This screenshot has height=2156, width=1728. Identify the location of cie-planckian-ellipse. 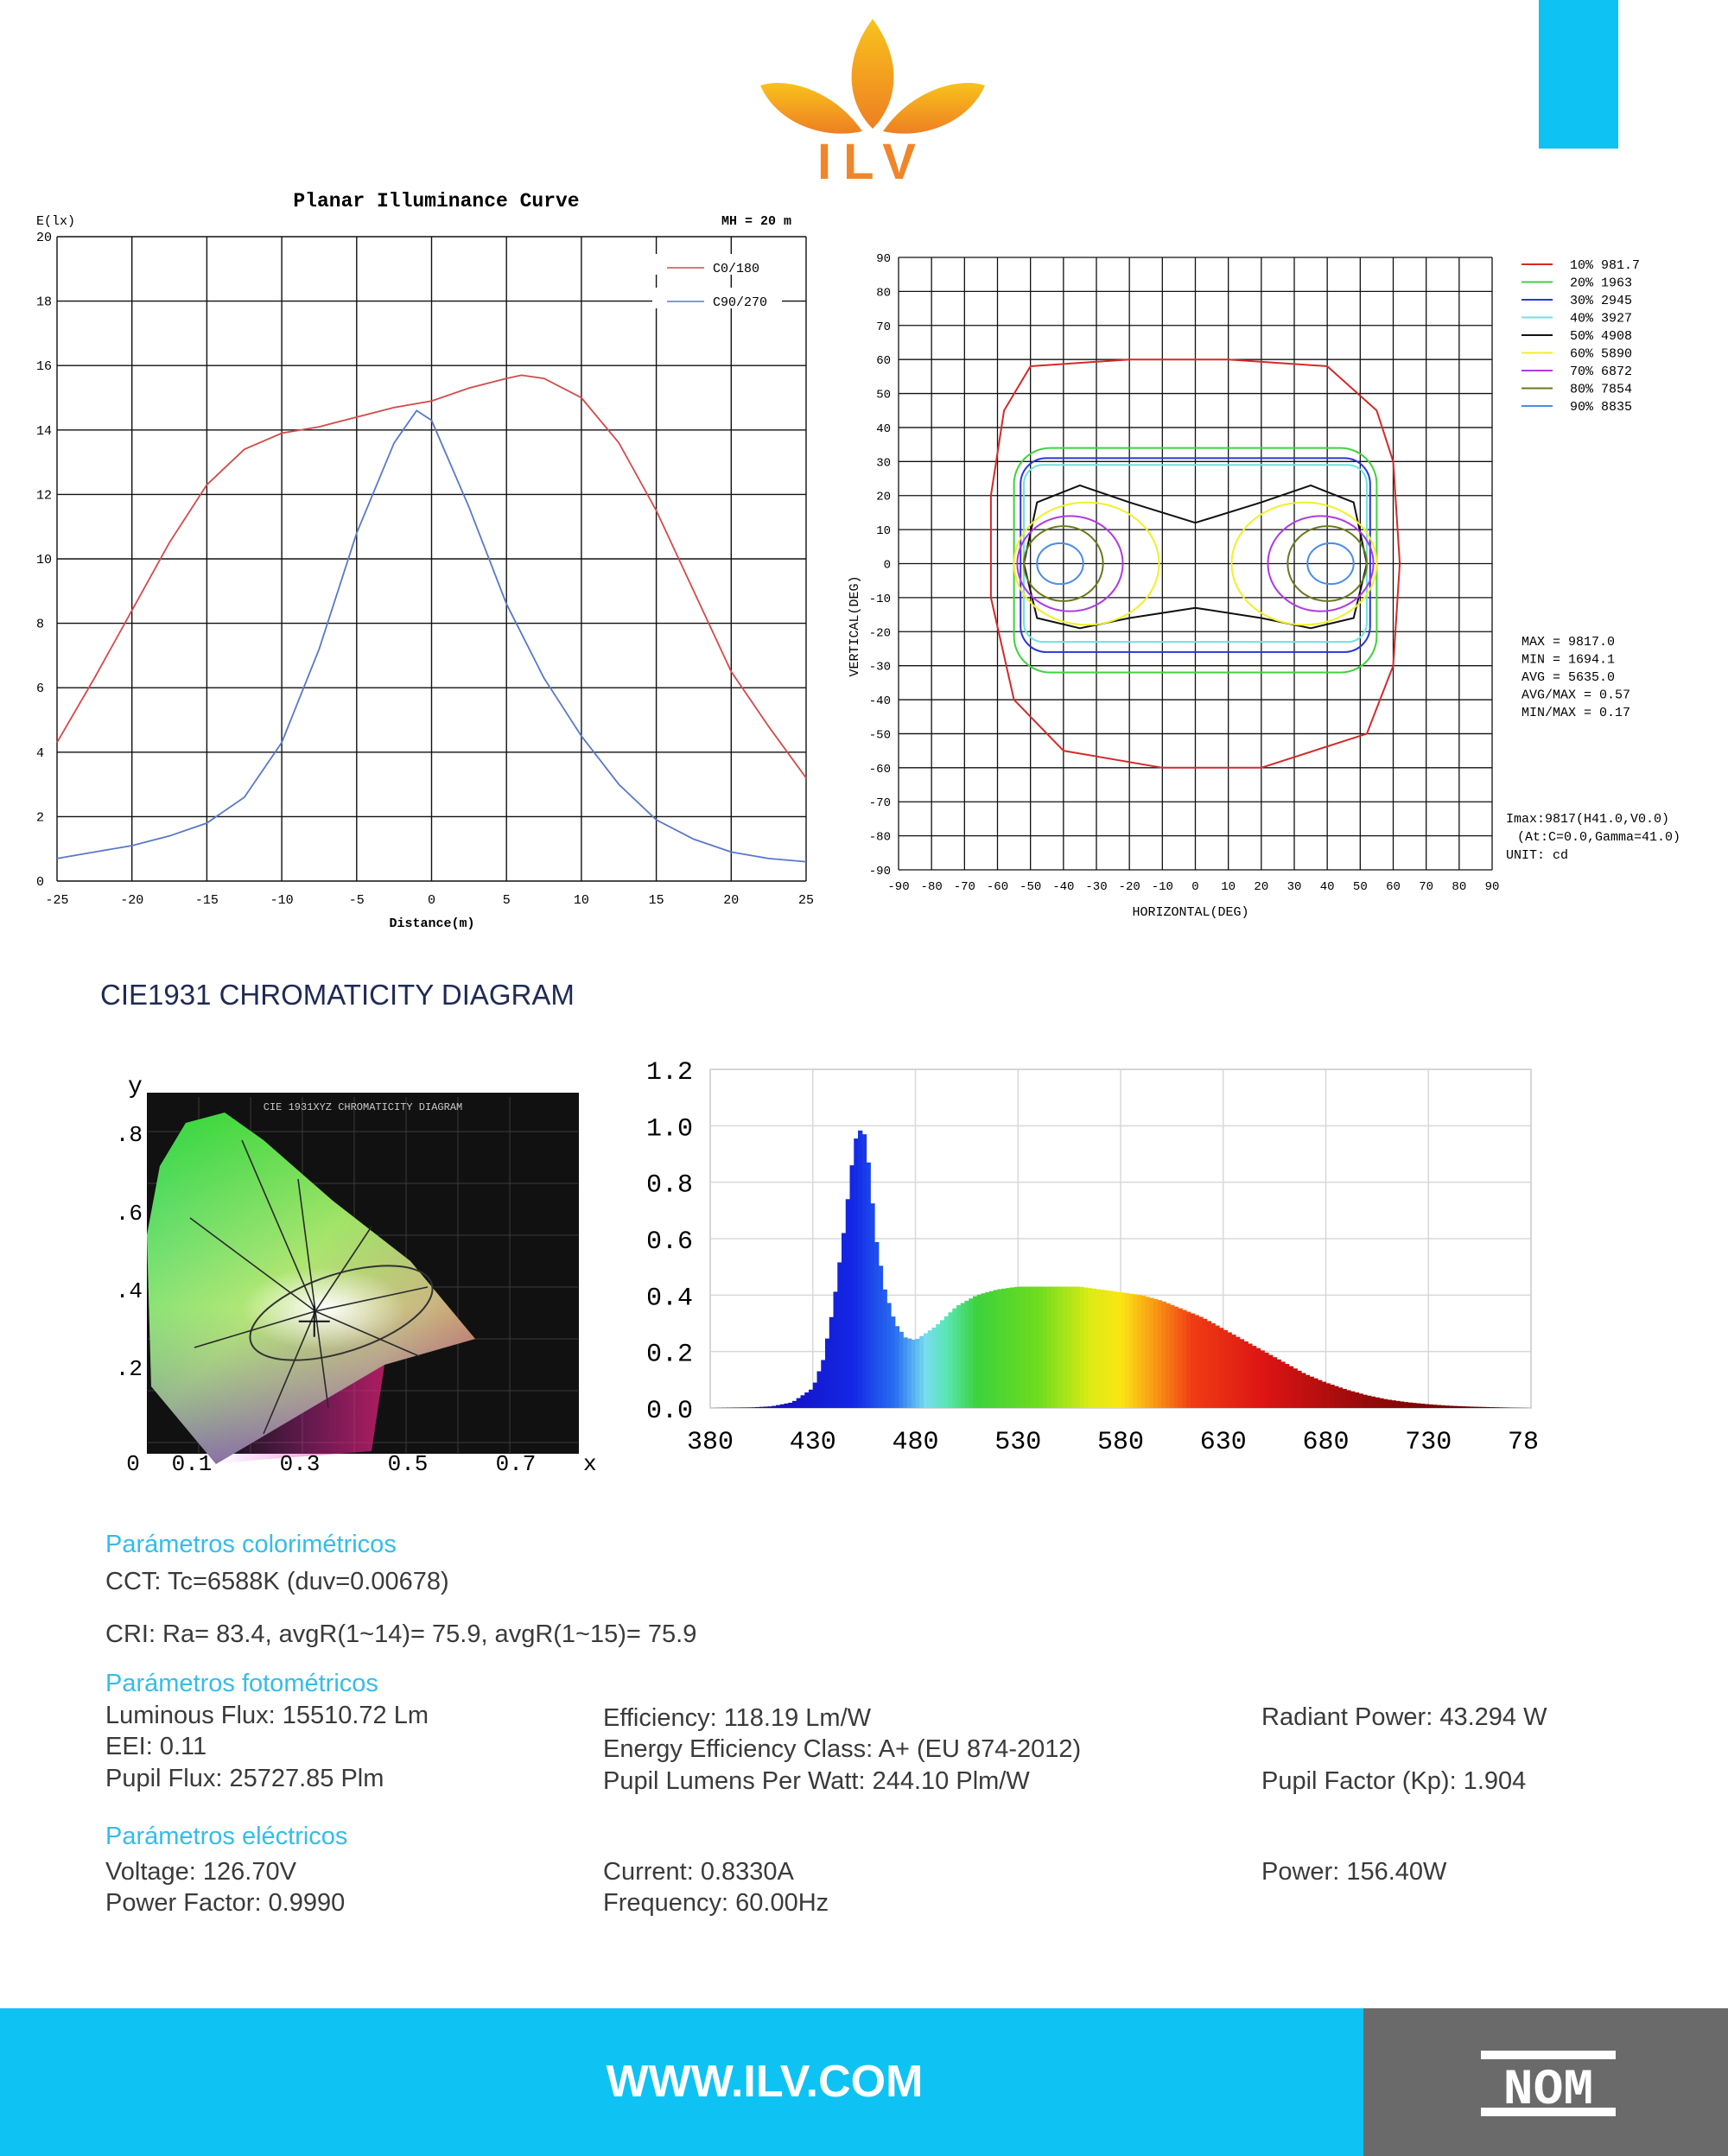
(341, 1313).